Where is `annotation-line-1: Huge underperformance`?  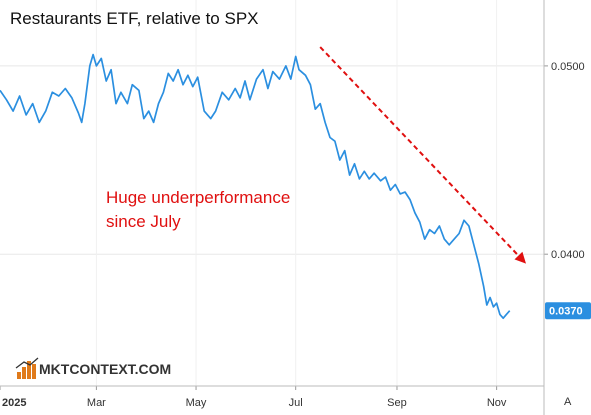 annotation-line-1: Huge underperformance is located at coordinates (198, 197).